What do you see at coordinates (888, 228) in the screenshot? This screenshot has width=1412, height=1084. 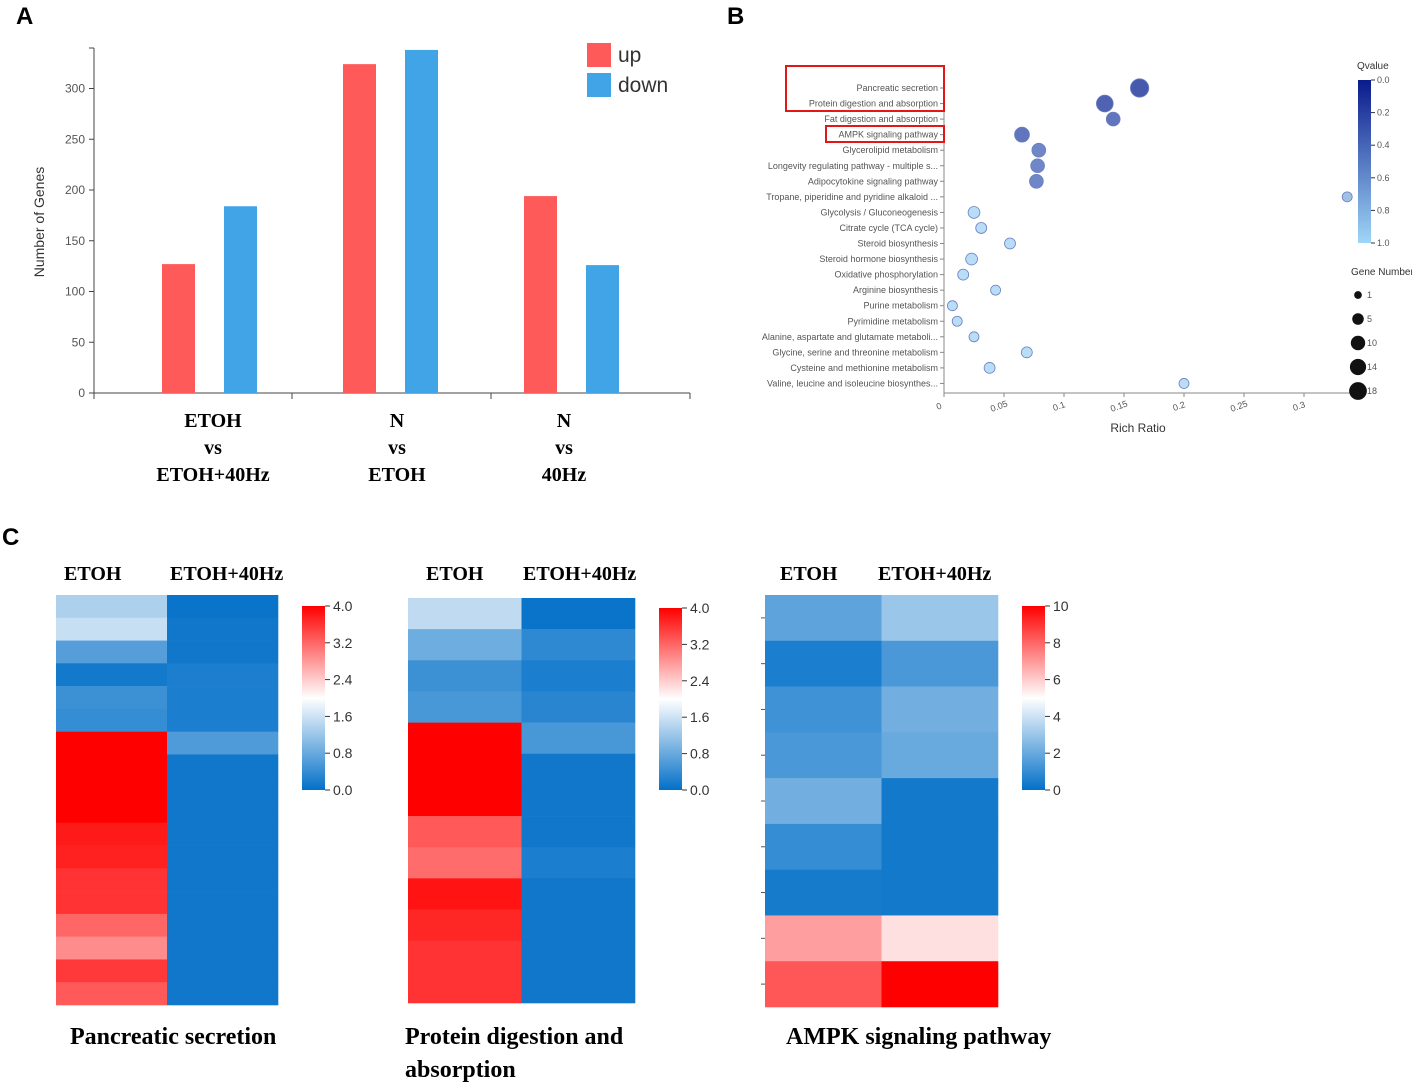 I see `pathway-label: Citrate cycle (TCA cycle)` at bounding box center [888, 228].